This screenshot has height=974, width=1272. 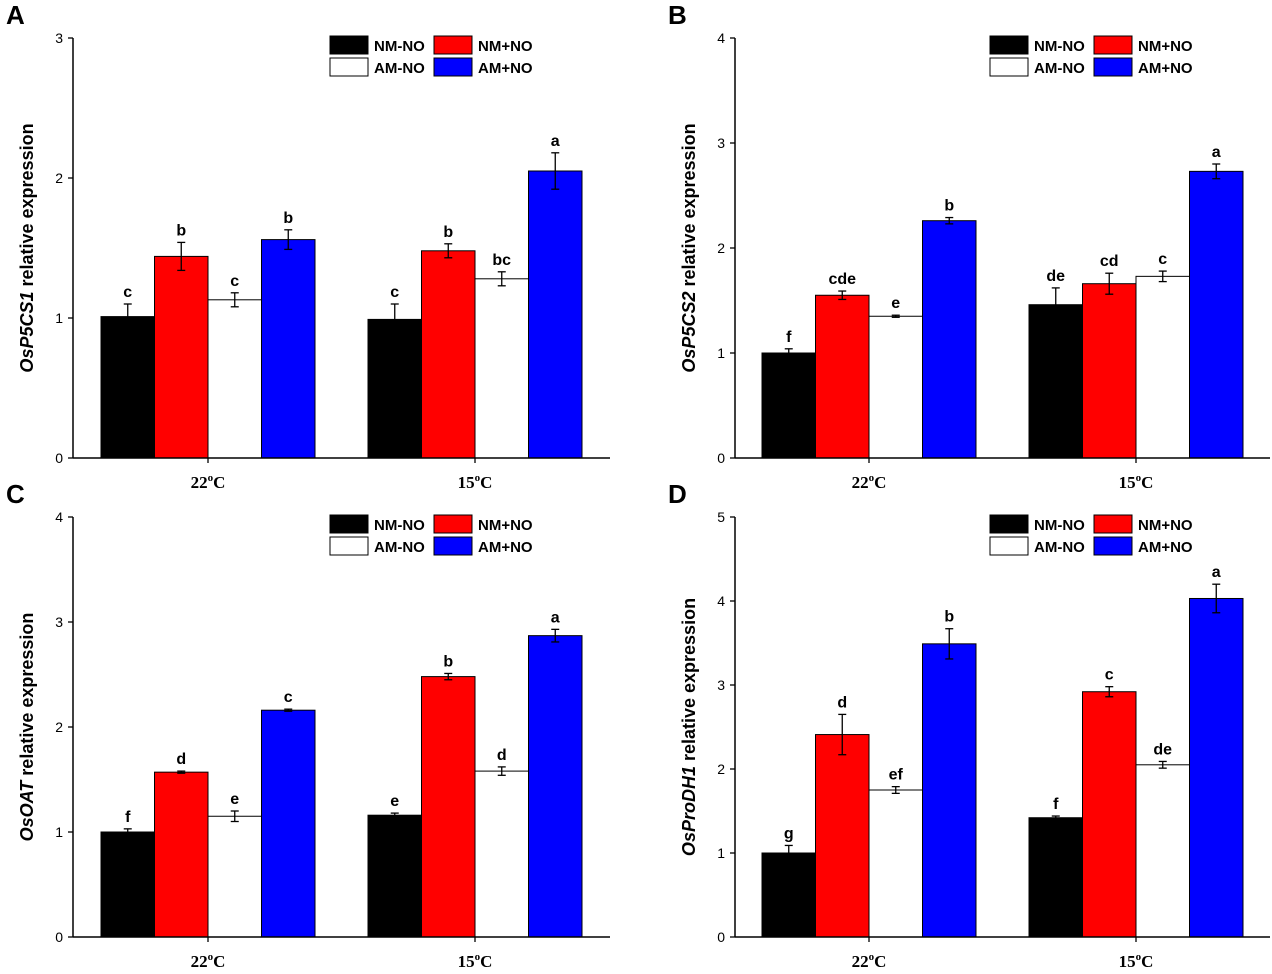 What do you see at coordinates (399, 46) in the screenshot?
I see `legend-label-NM-NO: NM-NO` at bounding box center [399, 46].